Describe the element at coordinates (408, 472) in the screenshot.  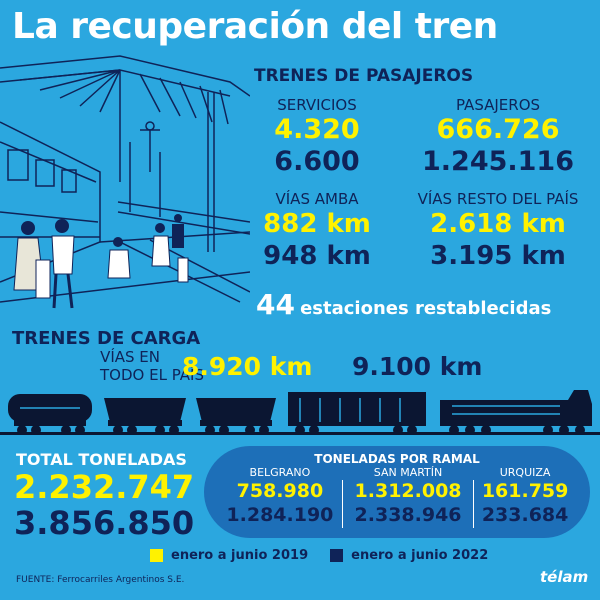
I see `ramal-name: SAN MARTÍN` at that location.